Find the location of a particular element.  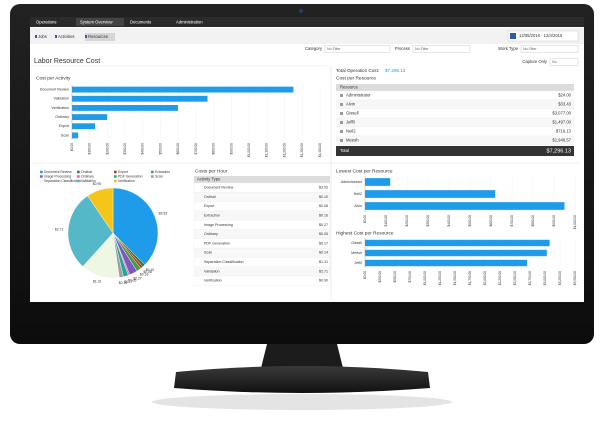

filter-value: No is located at coordinates (554, 62).